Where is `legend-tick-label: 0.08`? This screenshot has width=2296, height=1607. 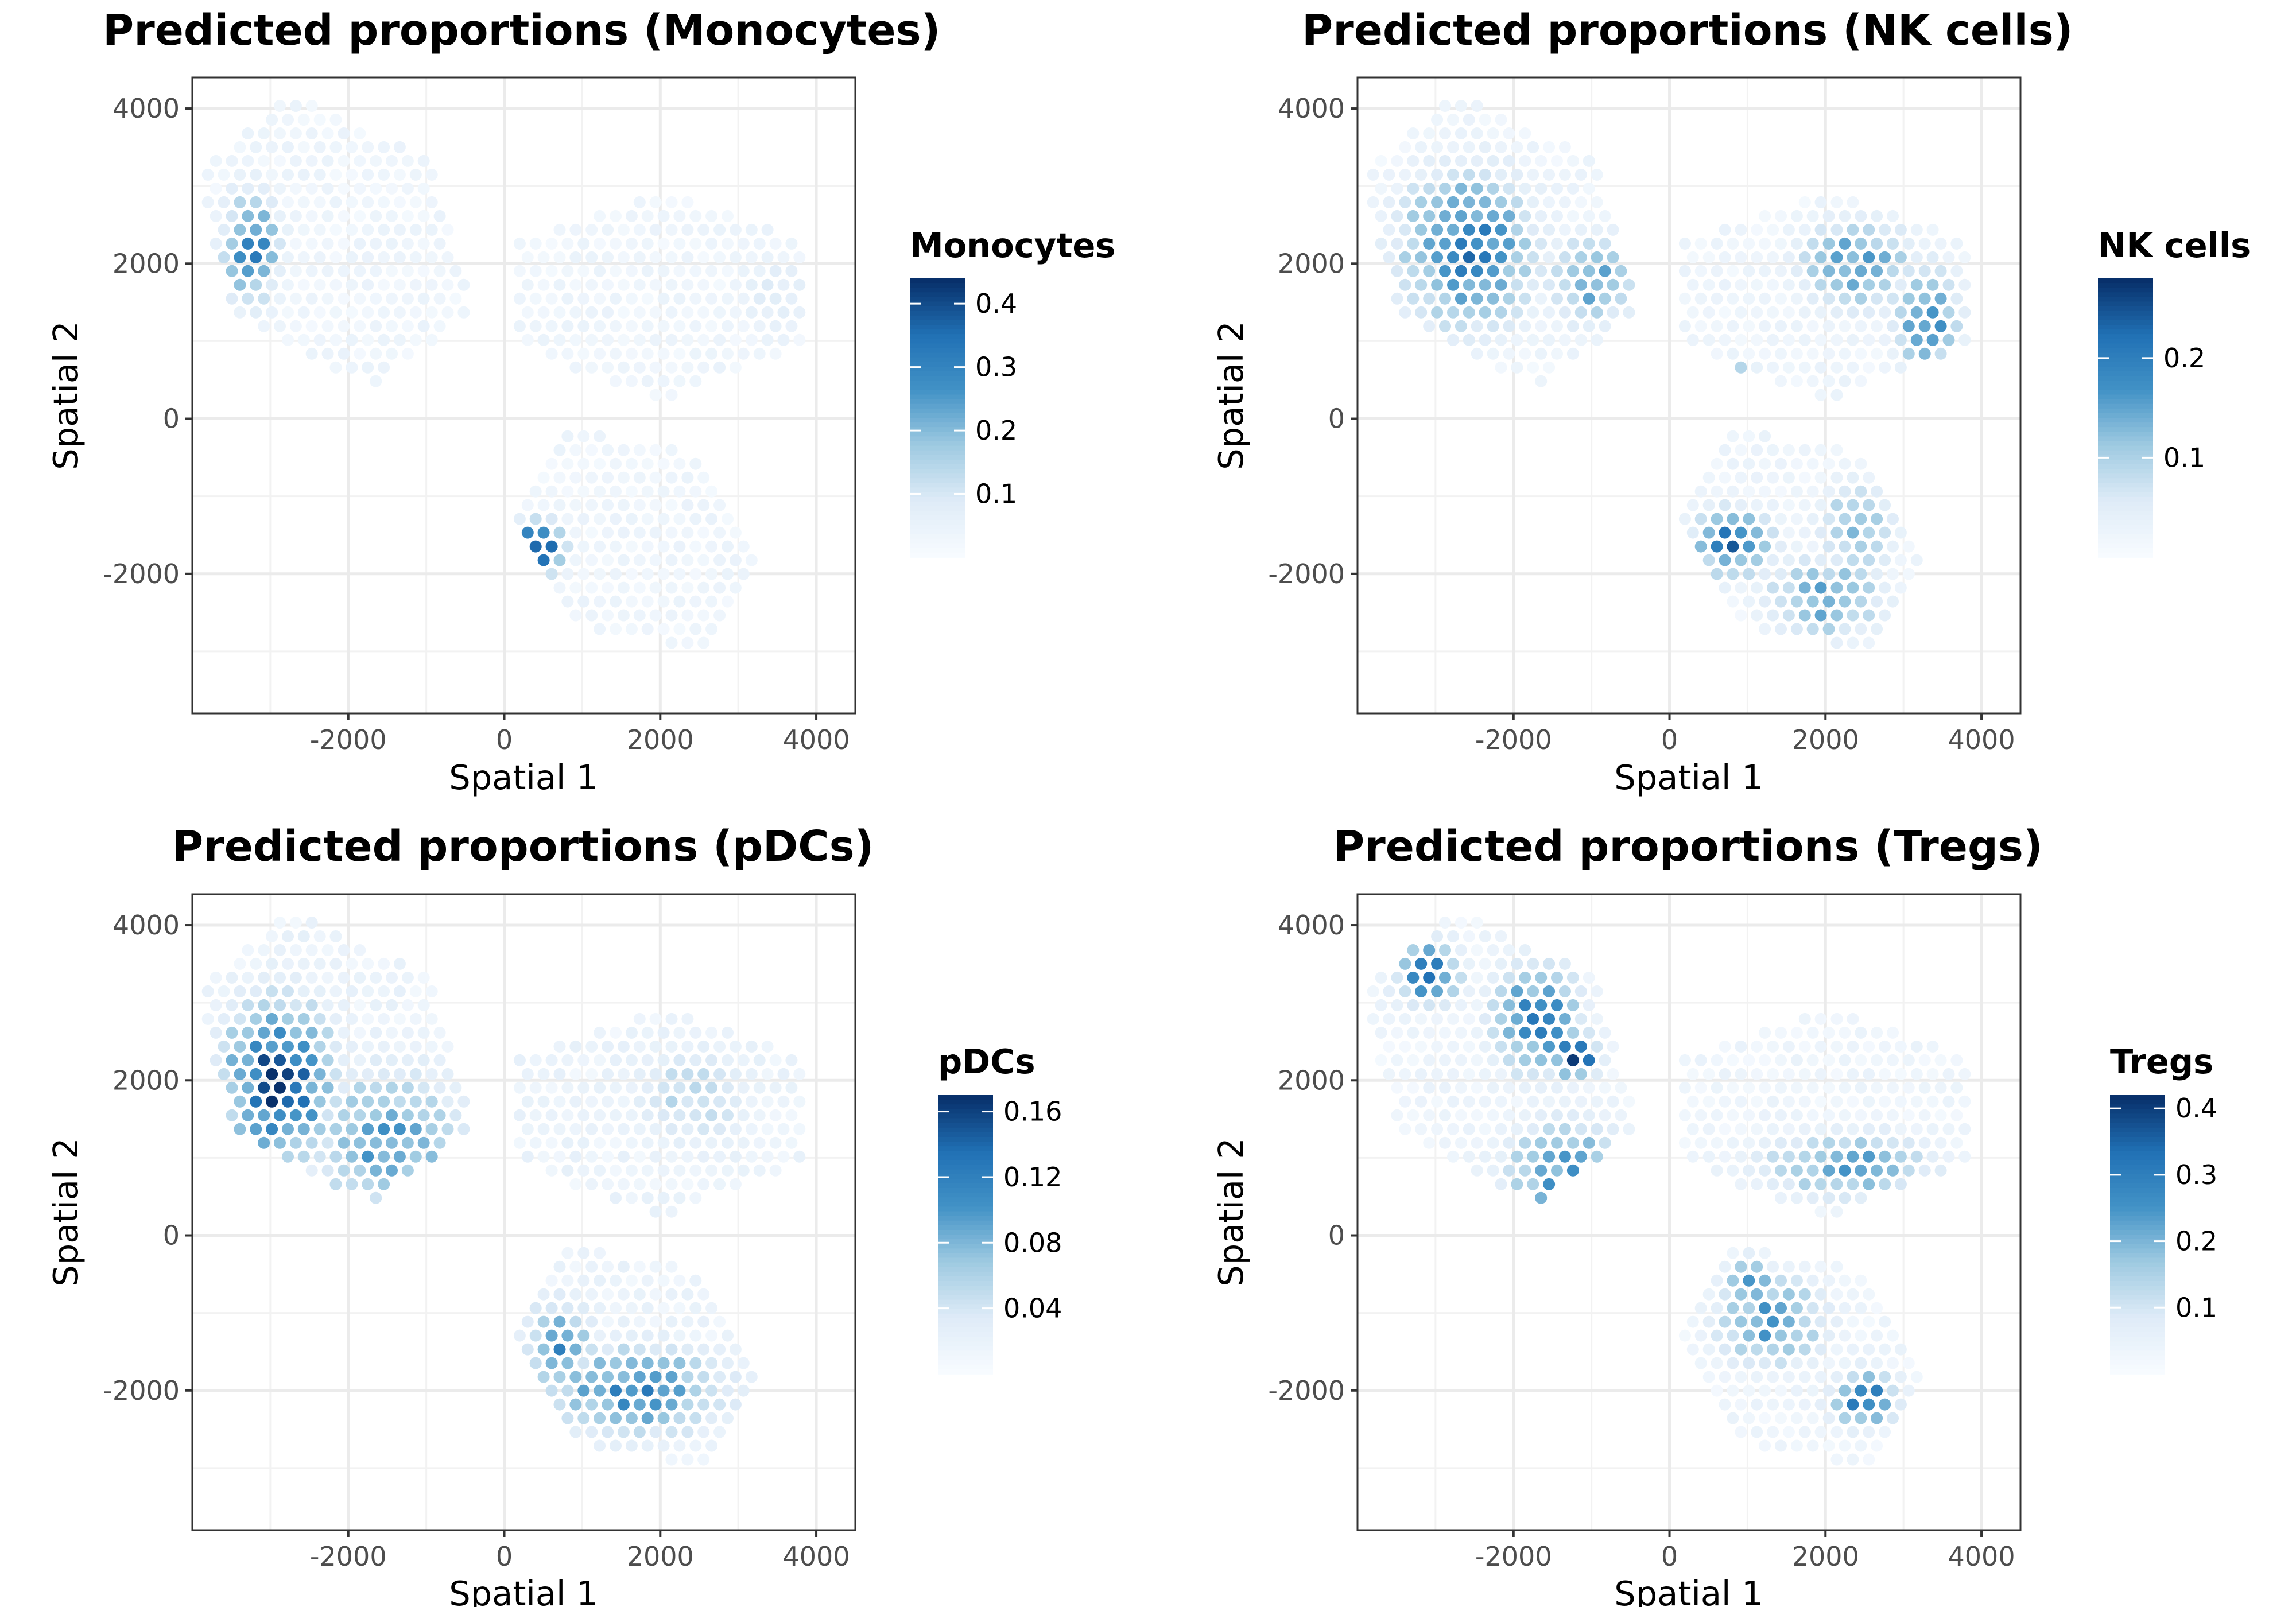 legend-tick-label: 0.08 is located at coordinates (1032, 1242).